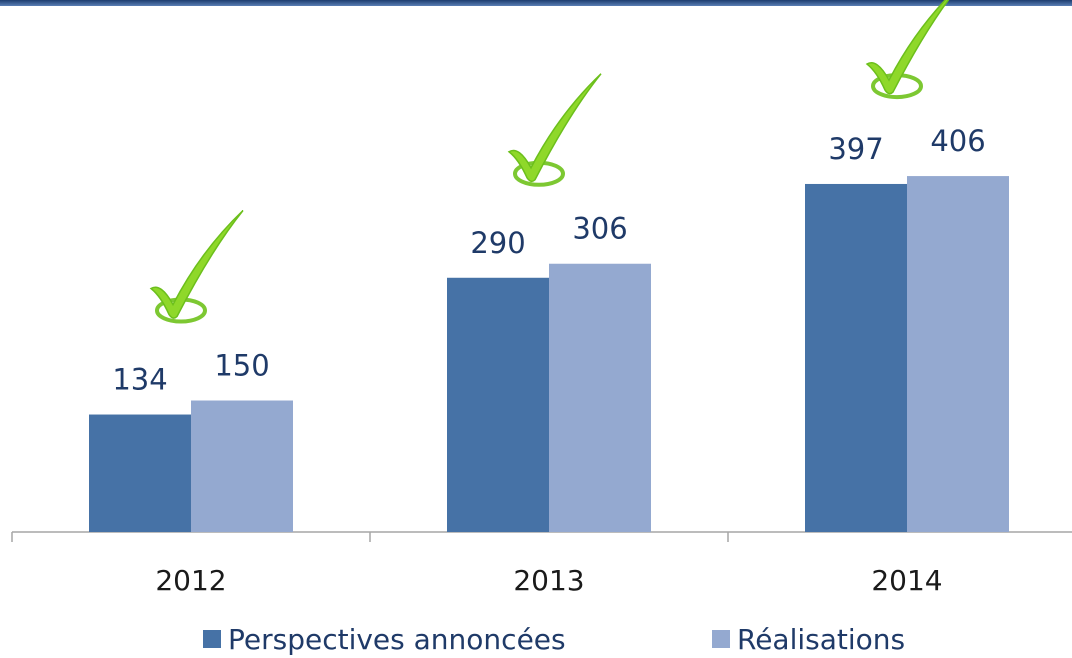  Describe the element at coordinates (497, 243) in the screenshot. I see `value-label: 290` at that location.